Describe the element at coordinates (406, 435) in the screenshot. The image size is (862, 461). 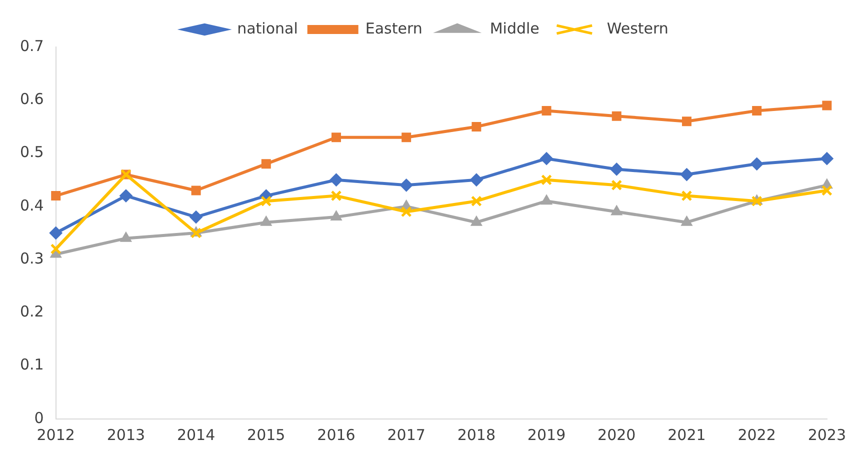
I see `x-tick-label: 2017` at that location.